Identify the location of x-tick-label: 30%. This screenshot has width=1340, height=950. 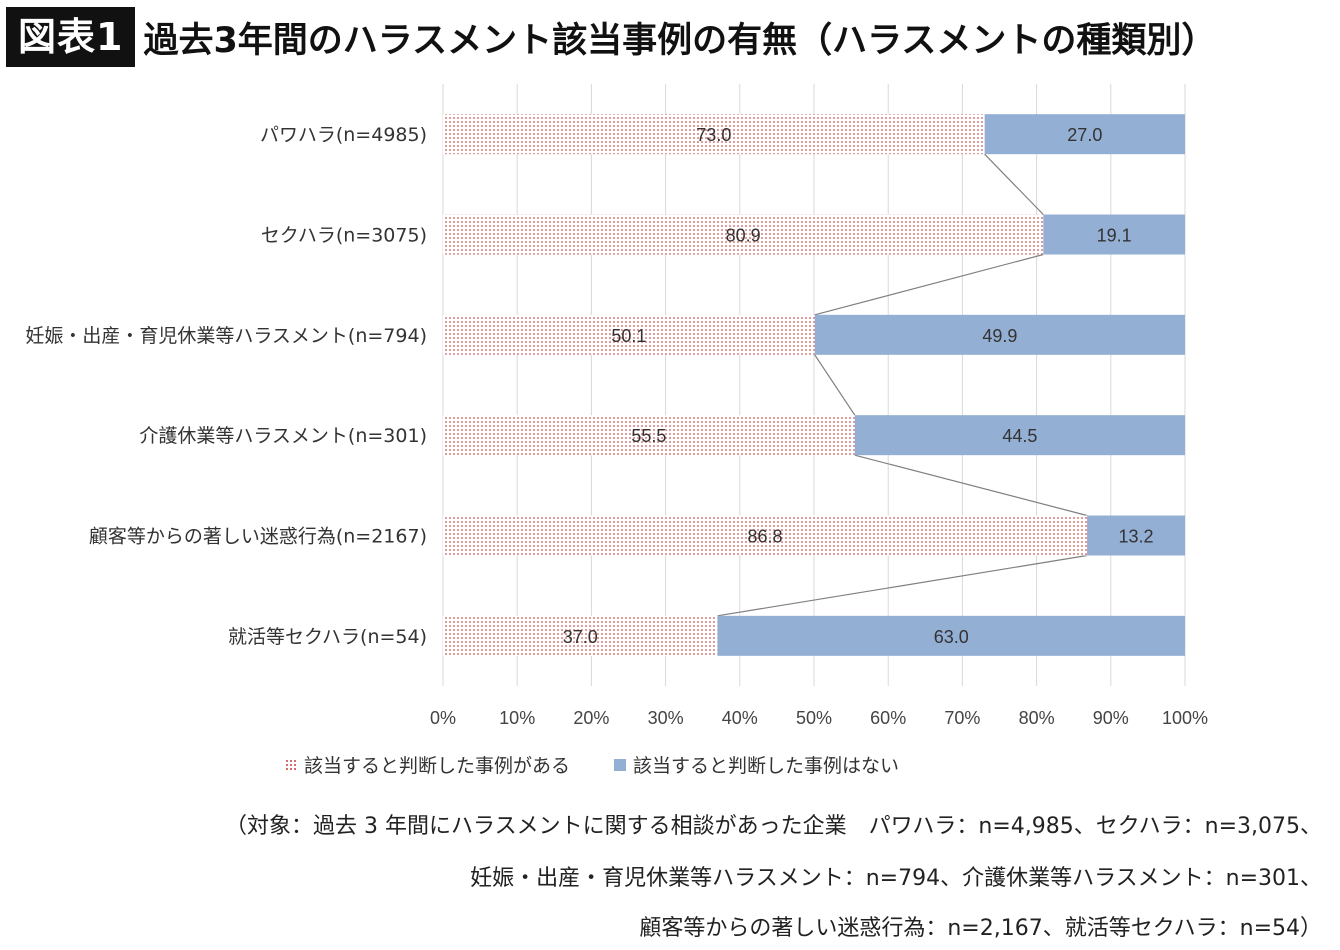
(666, 718).